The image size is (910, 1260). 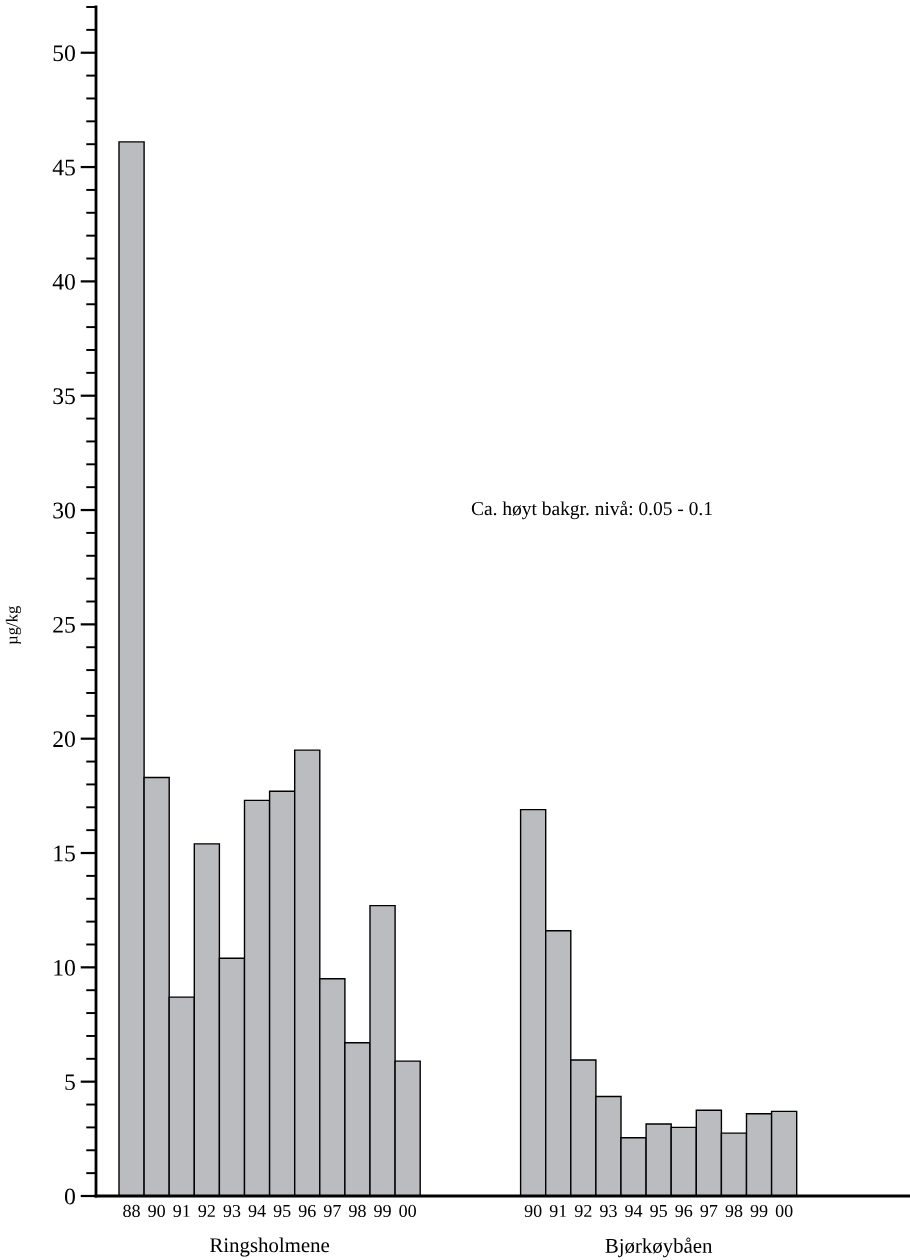 What do you see at coordinates (131, 1211) in the screenshot?
I see `x-tick-label: 88` at bounding box center [131, 1211].